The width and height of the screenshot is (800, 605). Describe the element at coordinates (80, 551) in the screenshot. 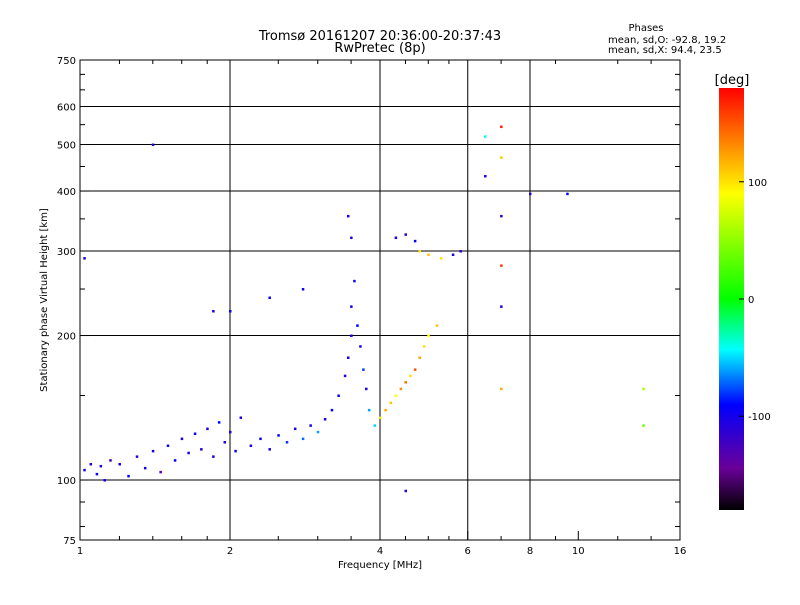

I see `x-tick-label: 1` at that location.